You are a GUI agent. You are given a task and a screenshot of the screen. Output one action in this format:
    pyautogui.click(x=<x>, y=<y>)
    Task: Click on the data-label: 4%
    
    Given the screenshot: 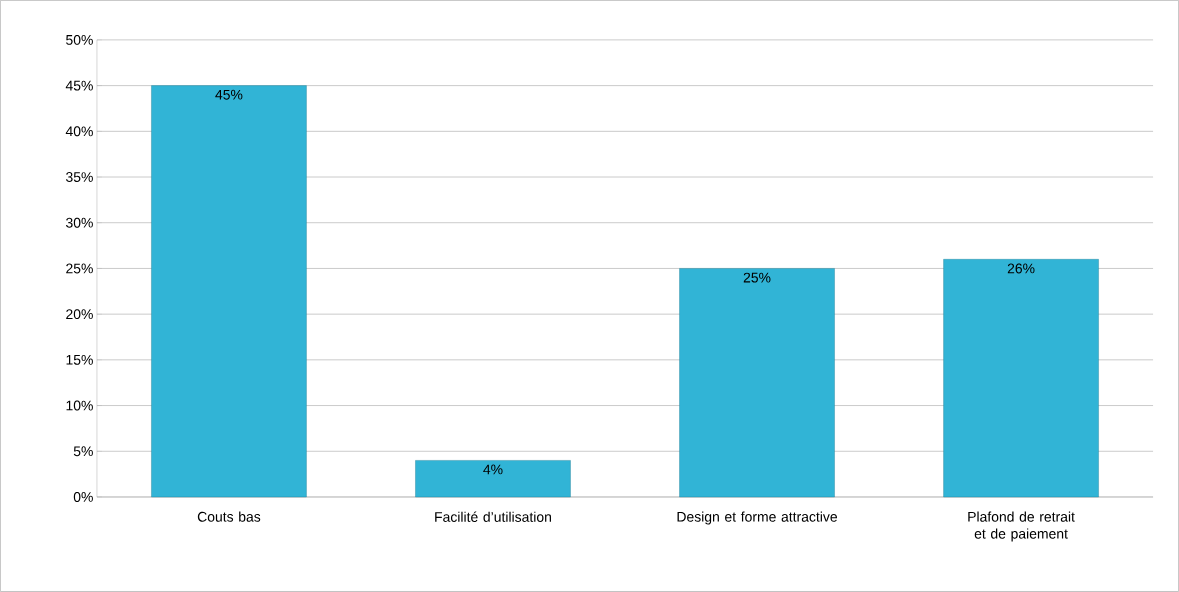 What is the action you would take?
    pyautogui.click(x=493, y=469)
    